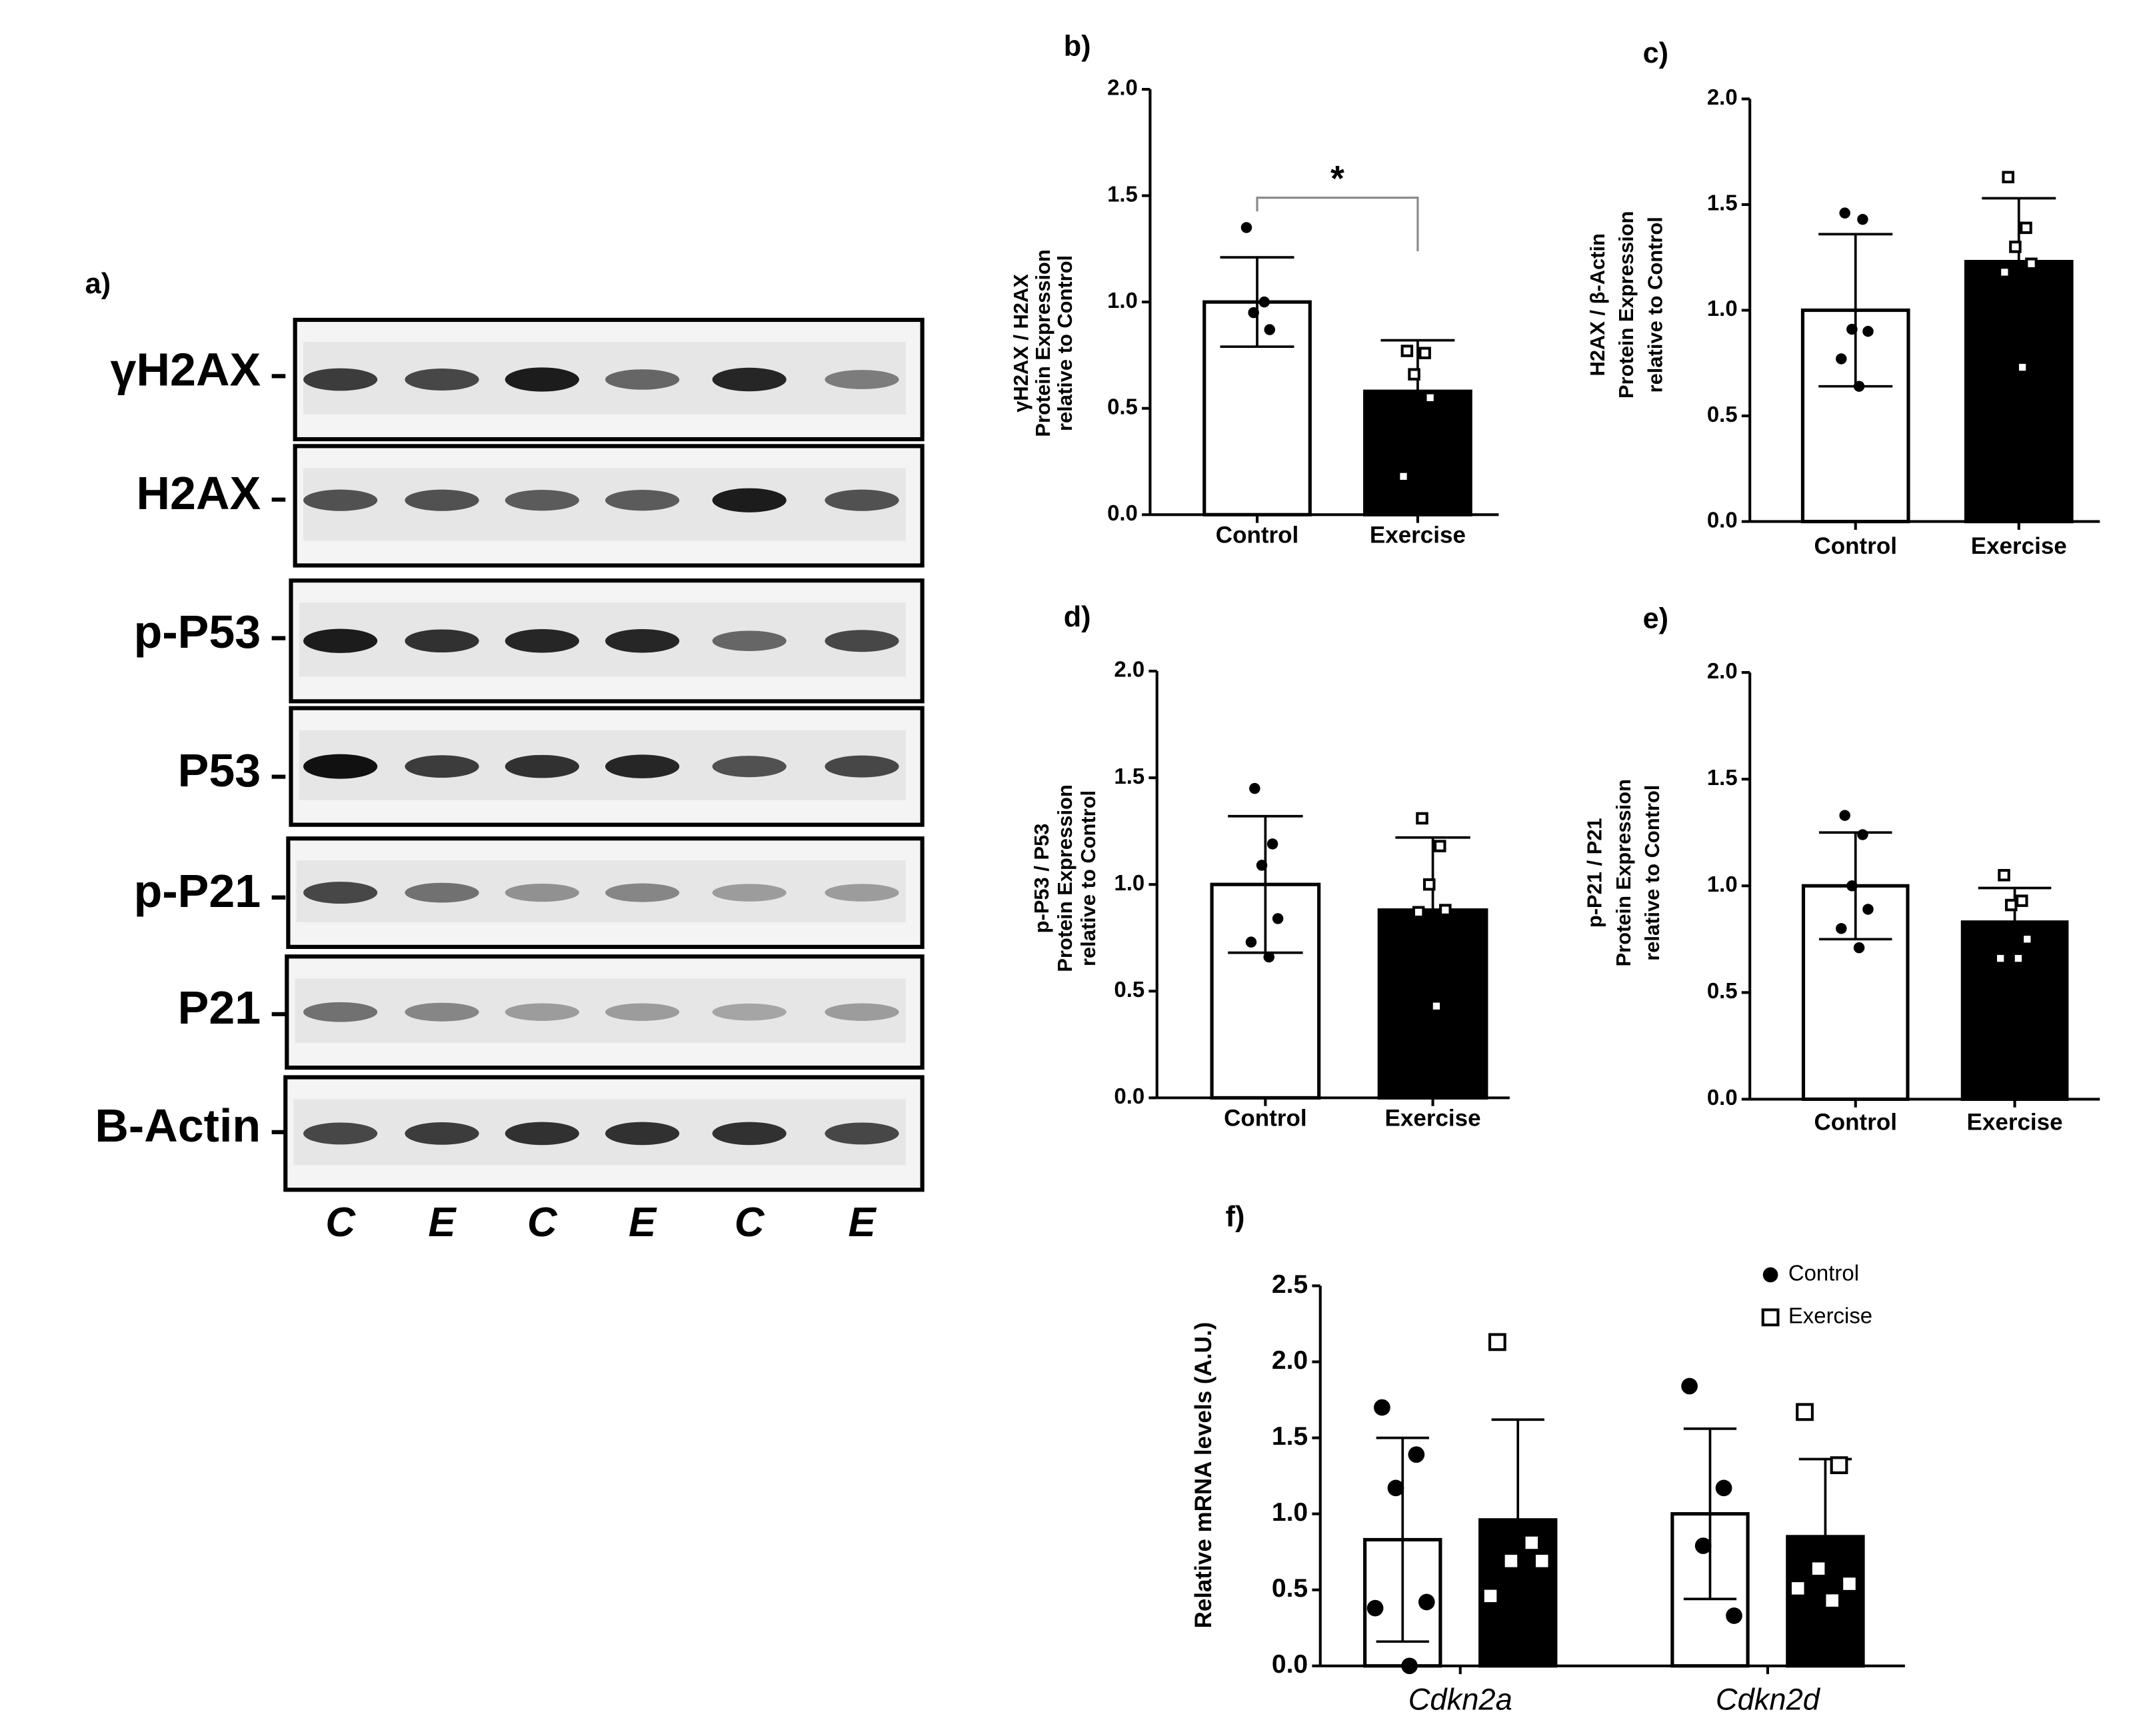 Image resolution: width=2141 pixels, height=1736 pixels. Describe the element at coordinates (1337, 224) in the screenshot. I see `significance-bracket` at that location.